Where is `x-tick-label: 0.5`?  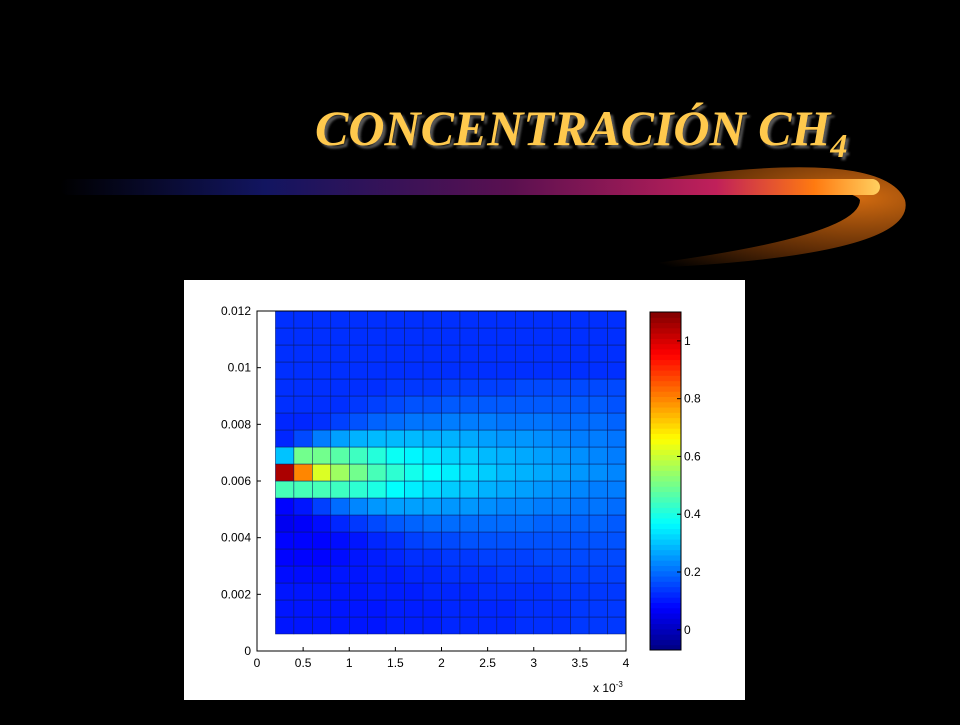 x-tick-label: 0.5 is located at coordinates (303, 663).